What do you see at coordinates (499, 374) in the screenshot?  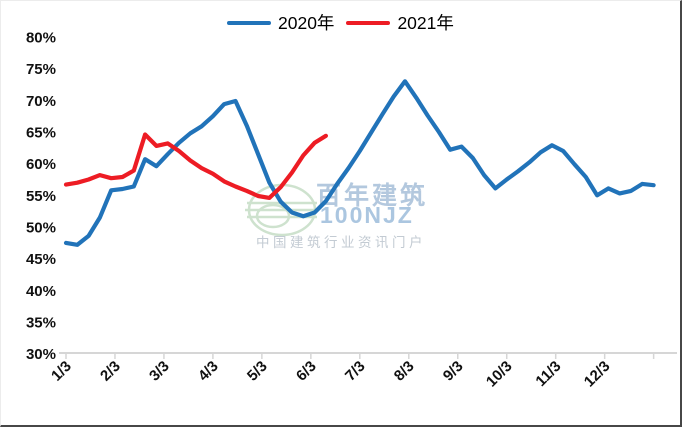 I see `x-tick-label: 10/3` at bounding box center [499, 374].